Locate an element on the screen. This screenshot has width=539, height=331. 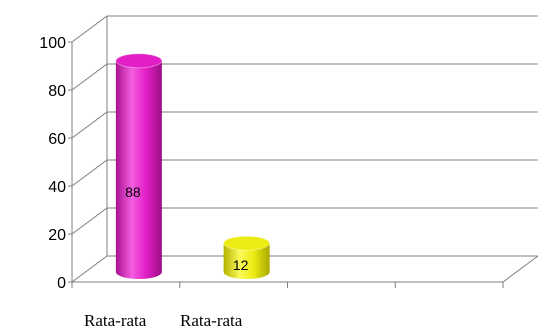
y-tick-label: 100 is located at coordinates (52, 43).